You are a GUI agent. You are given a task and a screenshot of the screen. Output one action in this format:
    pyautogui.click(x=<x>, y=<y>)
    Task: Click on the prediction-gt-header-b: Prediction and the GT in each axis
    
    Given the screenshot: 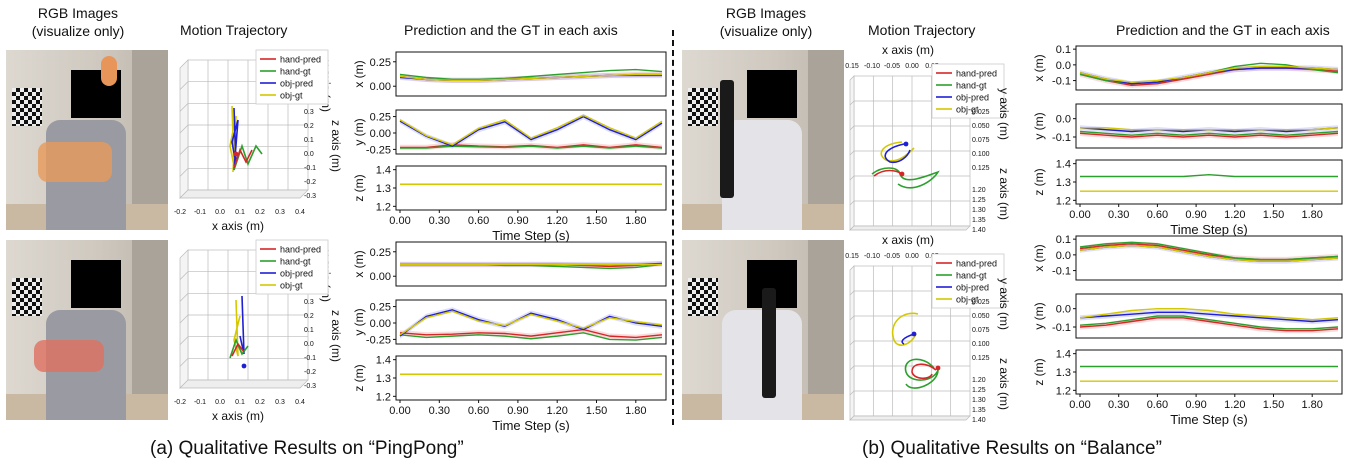 What is the action you would take?
    pyautogui.click(x=1223, y=30)
    